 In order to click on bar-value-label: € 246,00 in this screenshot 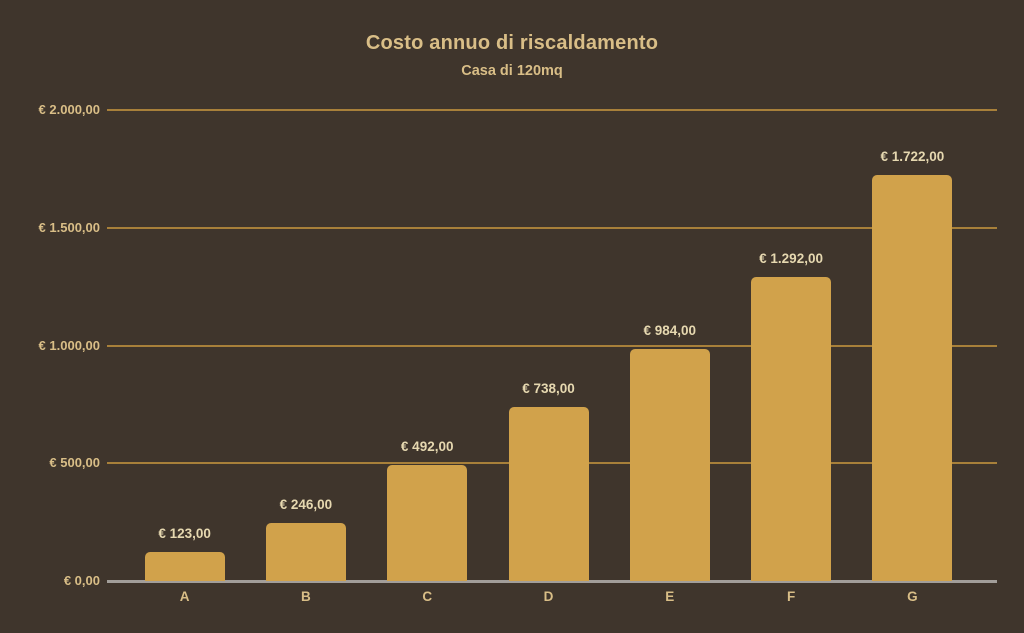, I will do `click(306, 505)`.